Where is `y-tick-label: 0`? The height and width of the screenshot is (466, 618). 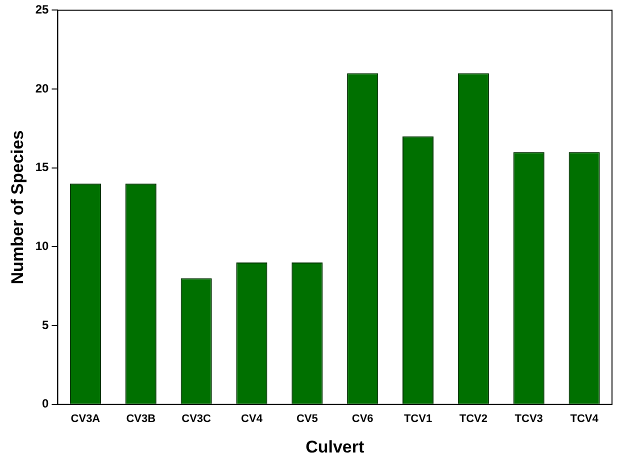 y-tick-label: 0 is located at coordinates (46, 403).